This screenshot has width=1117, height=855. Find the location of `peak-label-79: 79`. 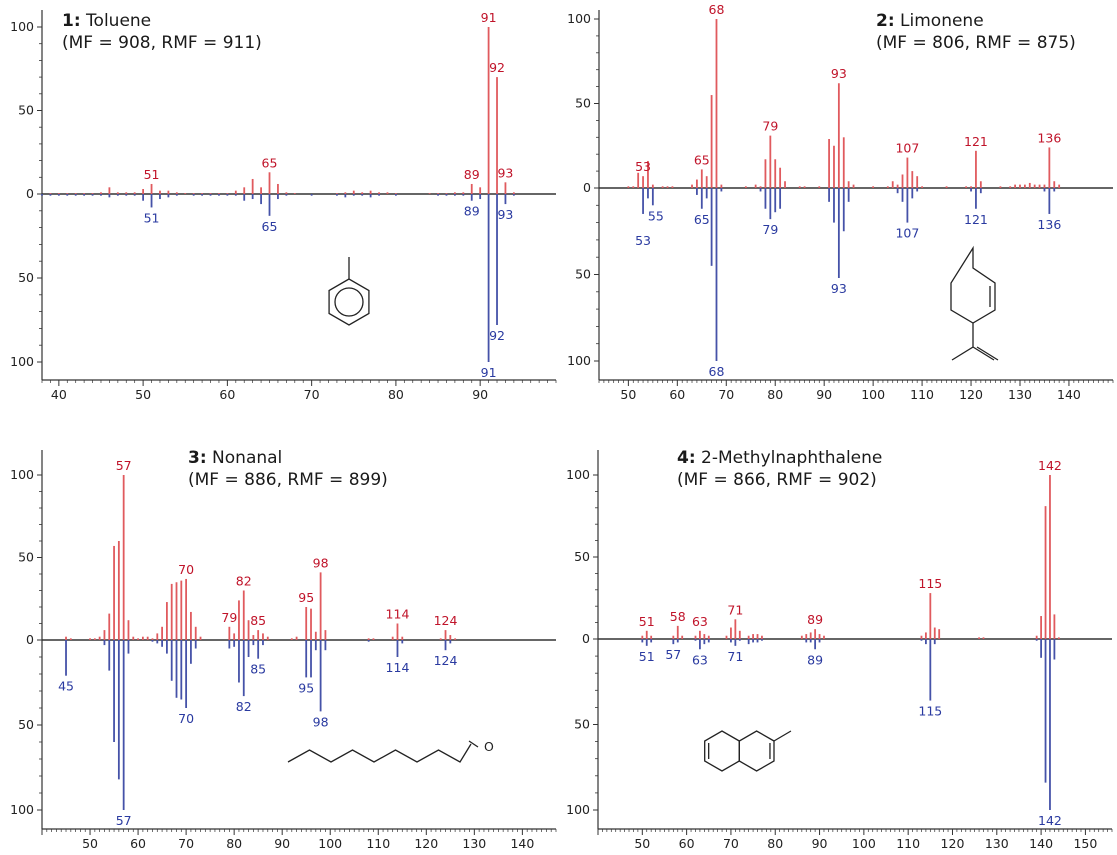

peak-label-79: 79 is located at coordinates (229, 617).